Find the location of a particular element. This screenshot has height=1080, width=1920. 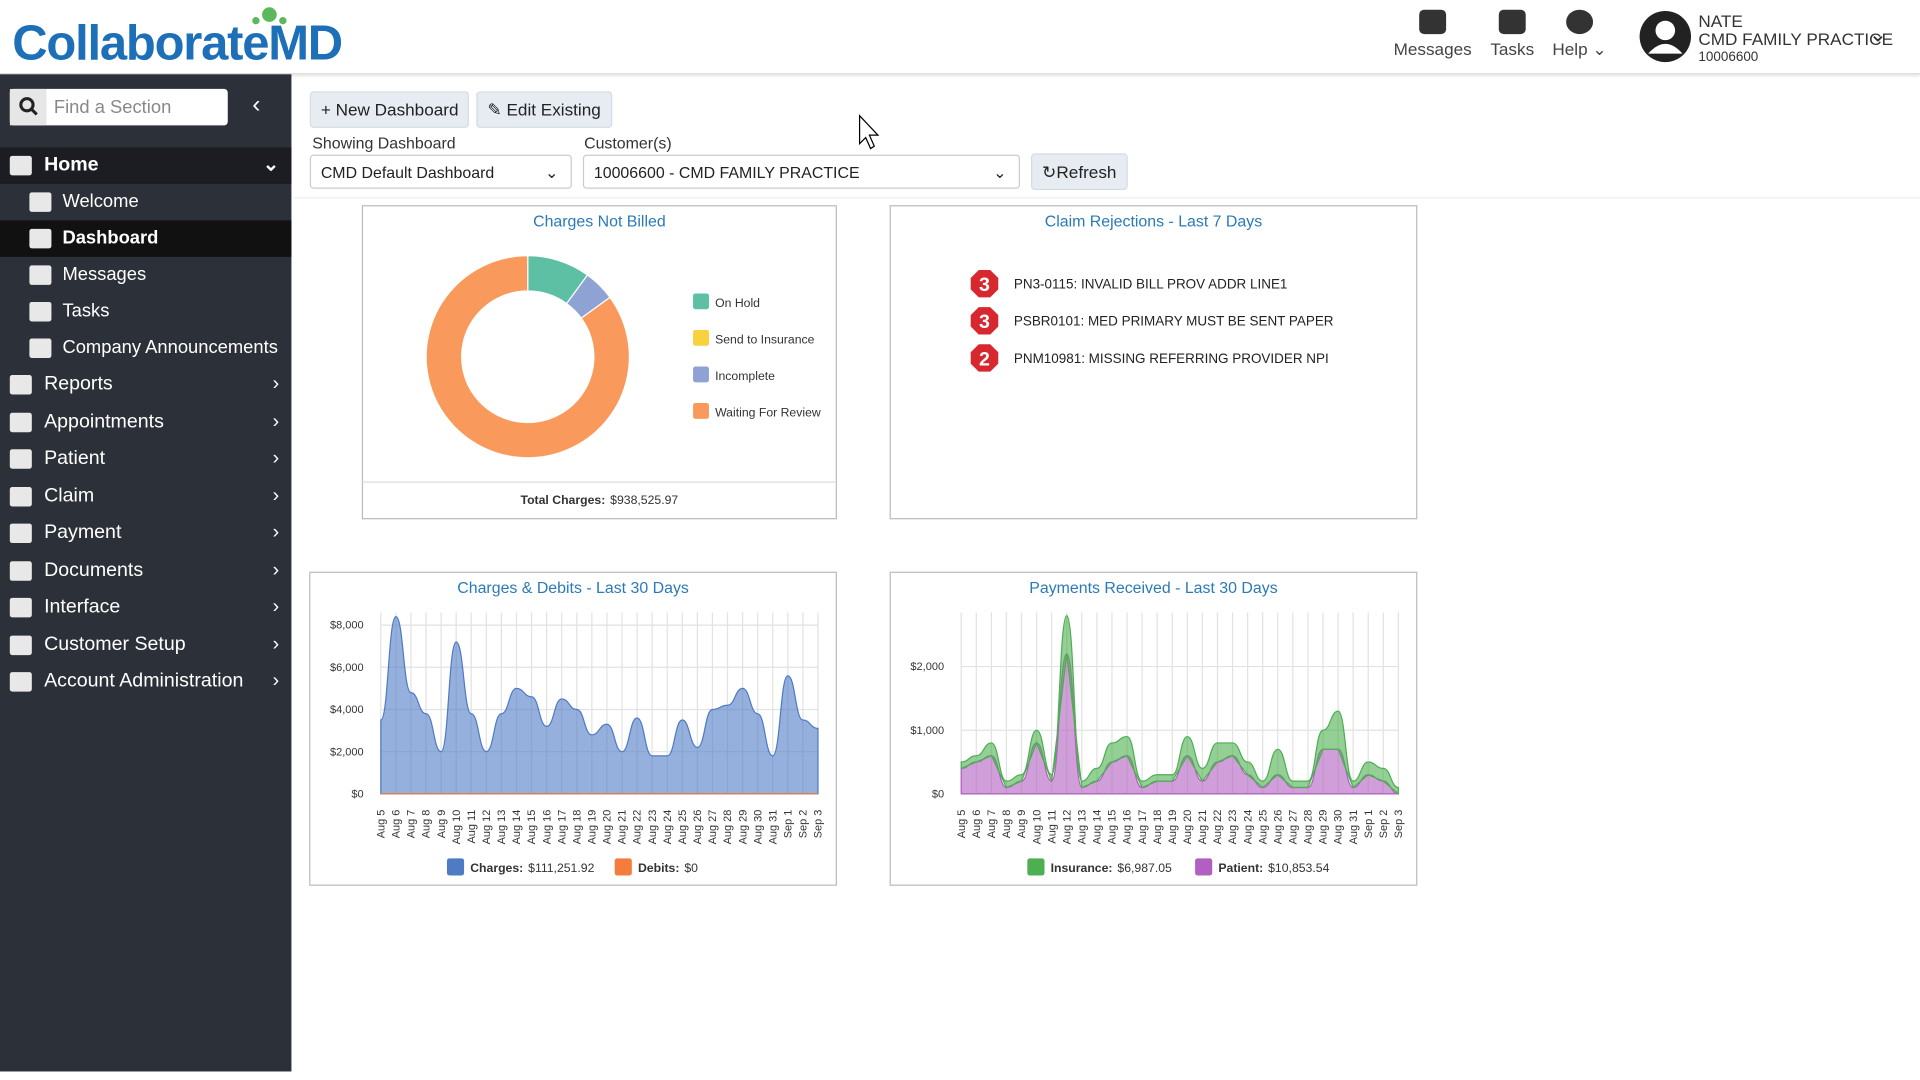

search-box: Find a Section is located at coordinates (118, 107).